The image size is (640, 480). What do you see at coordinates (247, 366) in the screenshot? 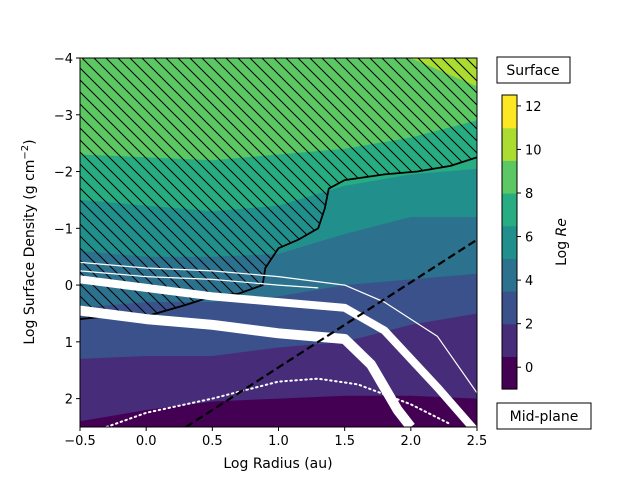
I see `series-line-thick-white-lower` at bounding box center [247, 366].